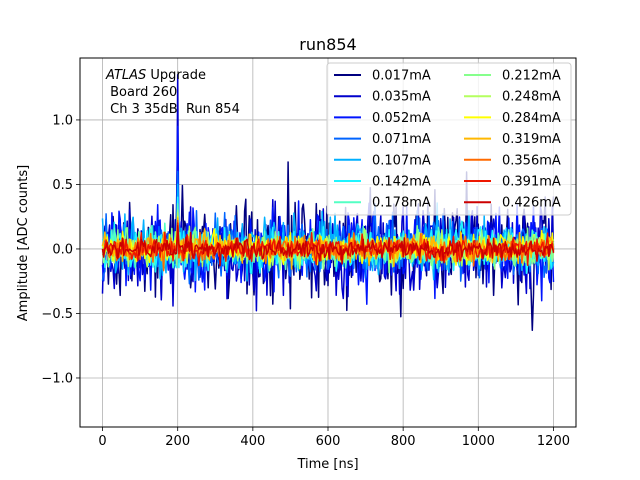 The image size is (640, 480). I want to click on legend-box, so click(449, 139).